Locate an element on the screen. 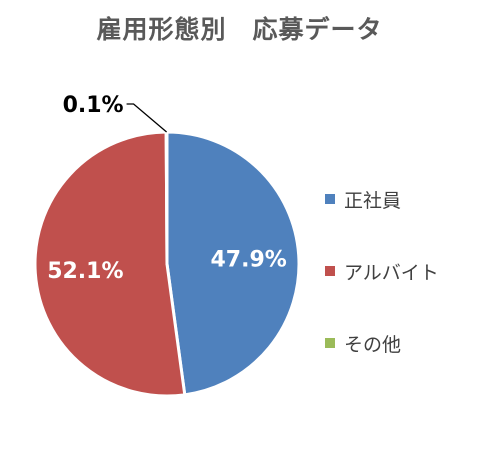 Image resolution: width=479 pixels, height=450 pixels. legend: 正社員 アルバイト その他 is located at coordinates (382, 296).